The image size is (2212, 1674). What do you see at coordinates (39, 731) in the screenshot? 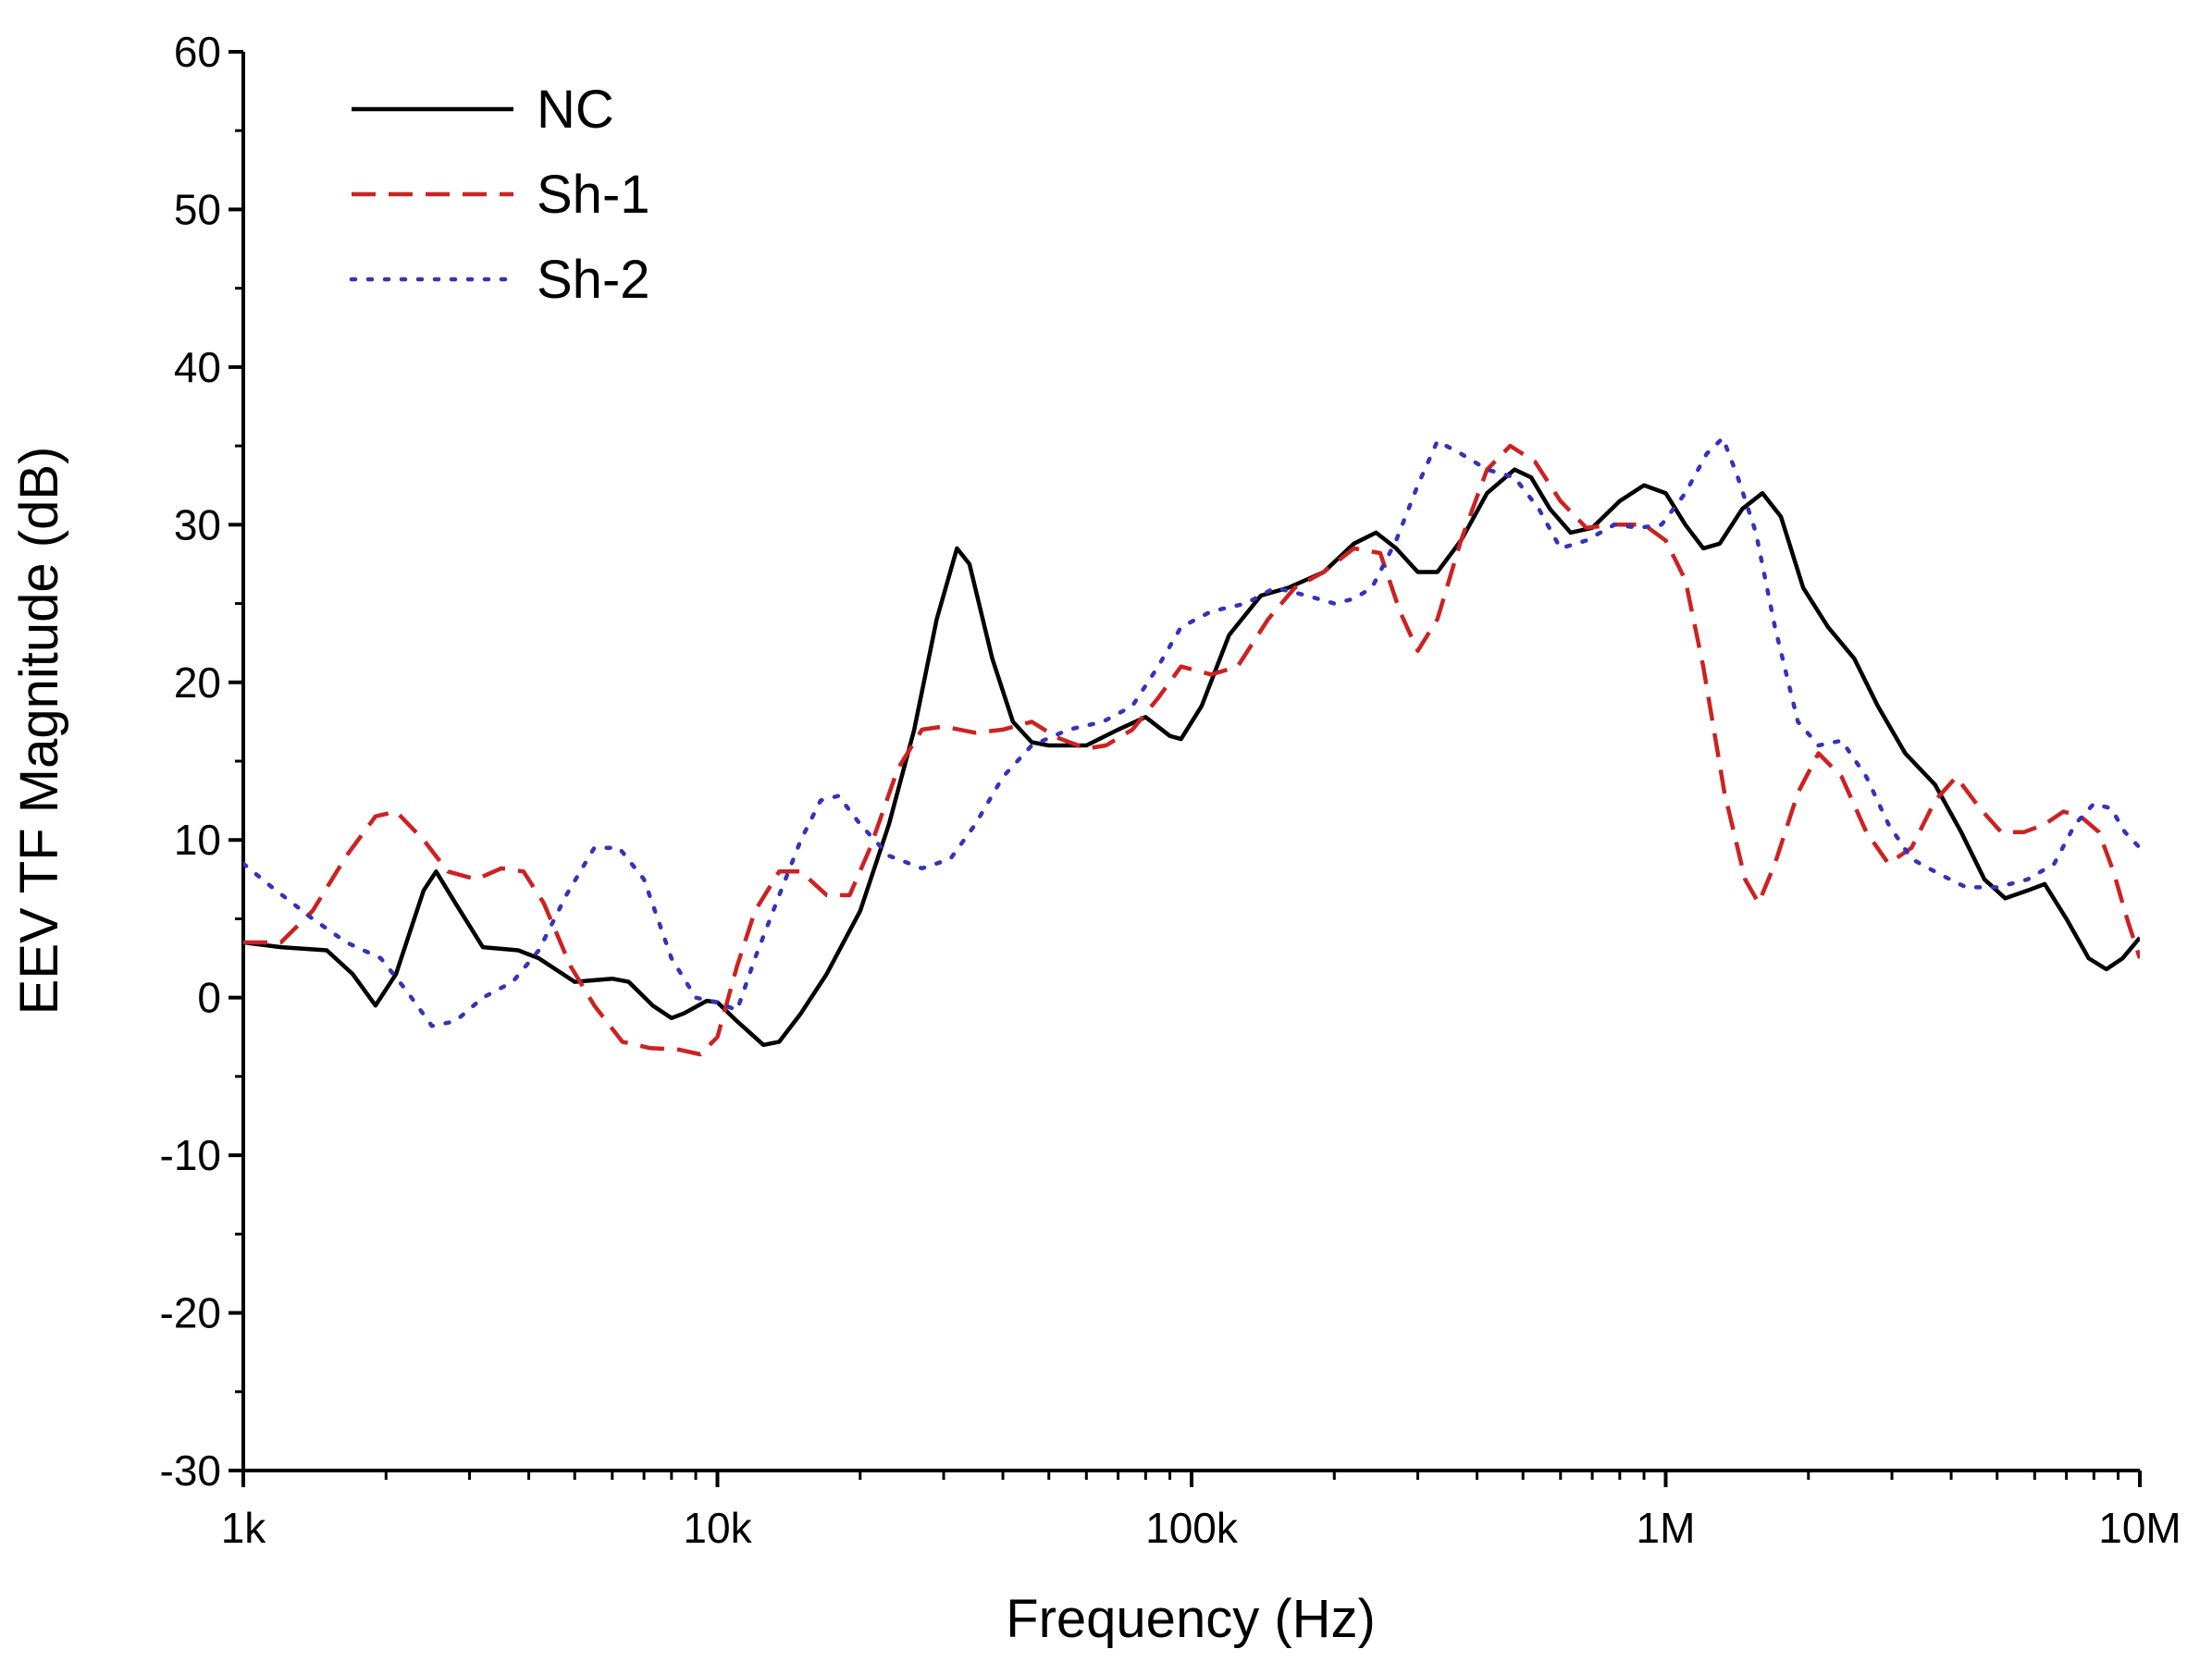
I see `y-axis-title: EEV TF Magnitude (dB)` at bounding box center [39, 731].